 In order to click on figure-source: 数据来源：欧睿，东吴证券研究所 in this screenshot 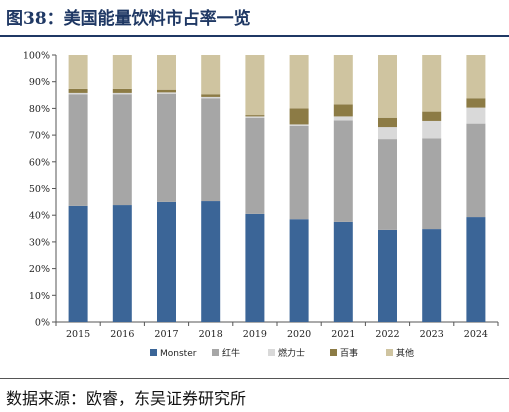, I will do `click(126, 398)`.